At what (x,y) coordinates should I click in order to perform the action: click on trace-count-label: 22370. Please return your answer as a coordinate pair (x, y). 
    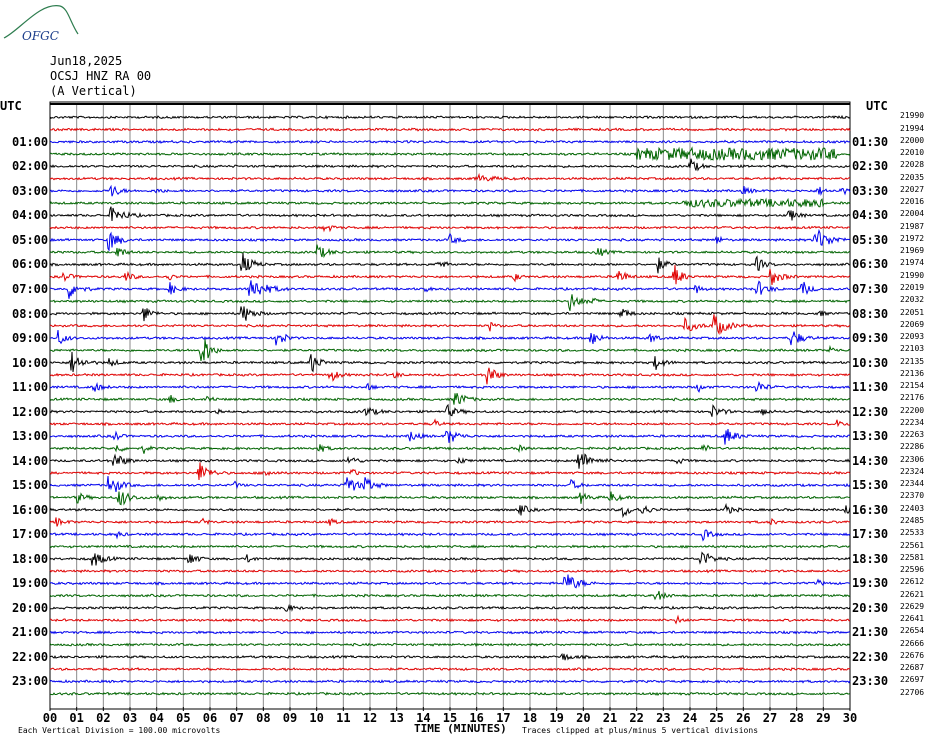
    Looking at the image, I should click on (912, 496).